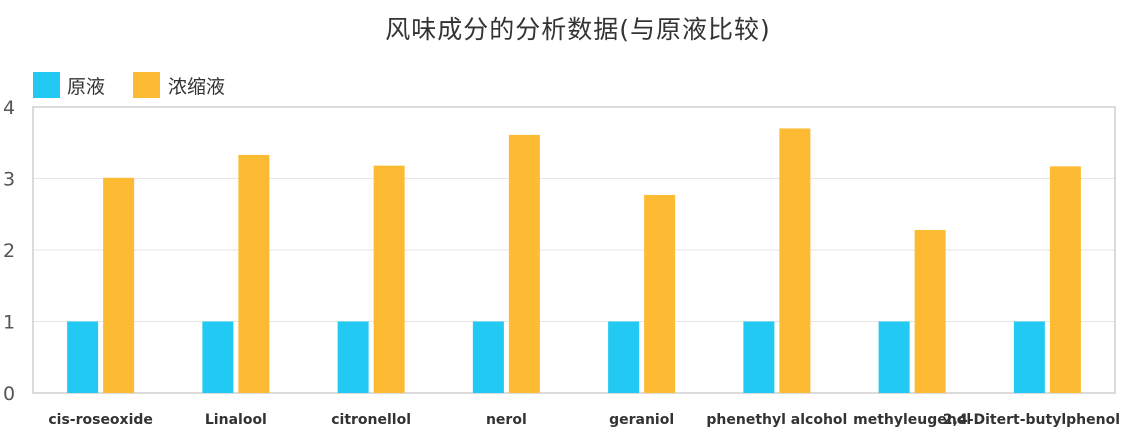 The image size is (1122, 440). Describe the element at coordinates (218, 357) in the screenshot. I see `bar-series-1-linalool` at that location.